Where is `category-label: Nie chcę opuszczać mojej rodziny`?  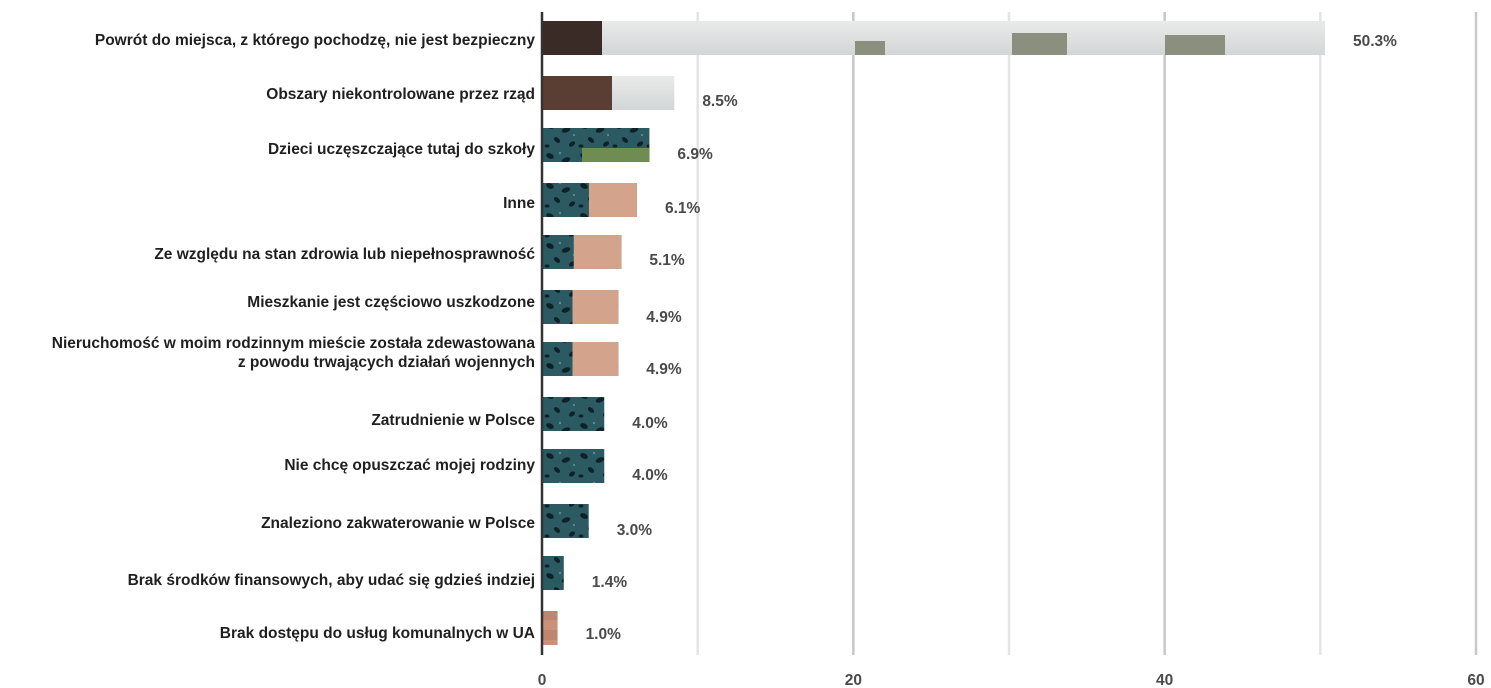 category-label: Nie chcę opuszczać mojej rodziny is located at coordinates (409, 465).